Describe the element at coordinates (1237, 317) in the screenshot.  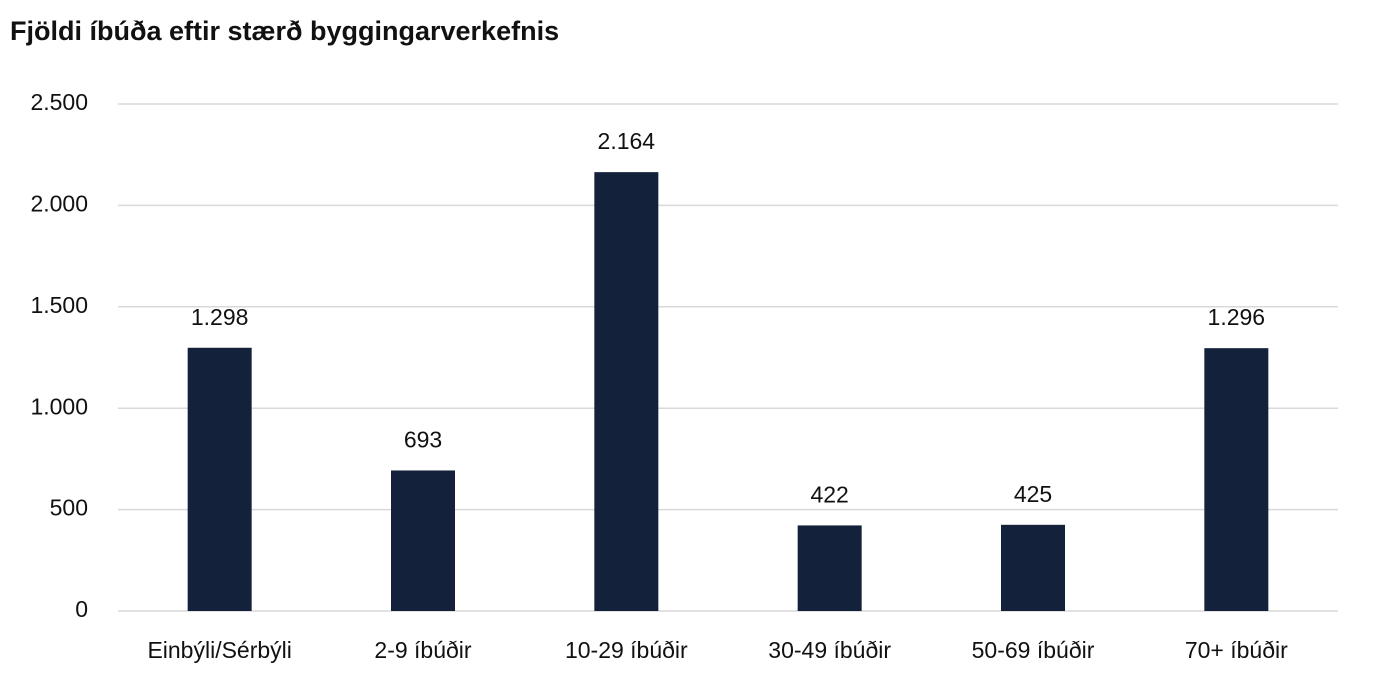
I see `value-label: 1.296` at that location.